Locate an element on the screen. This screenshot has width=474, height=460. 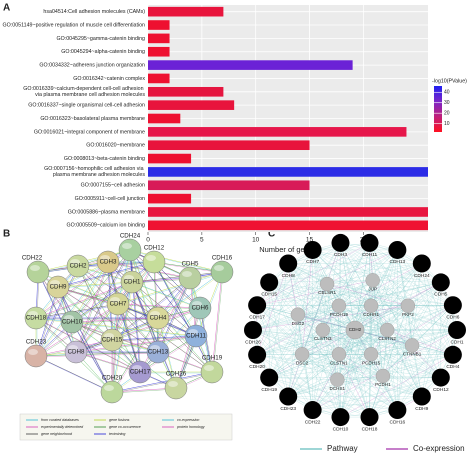
y-tick-label: GO:0016323~basolateral plasma membrane is located at coordinates (92, 119).